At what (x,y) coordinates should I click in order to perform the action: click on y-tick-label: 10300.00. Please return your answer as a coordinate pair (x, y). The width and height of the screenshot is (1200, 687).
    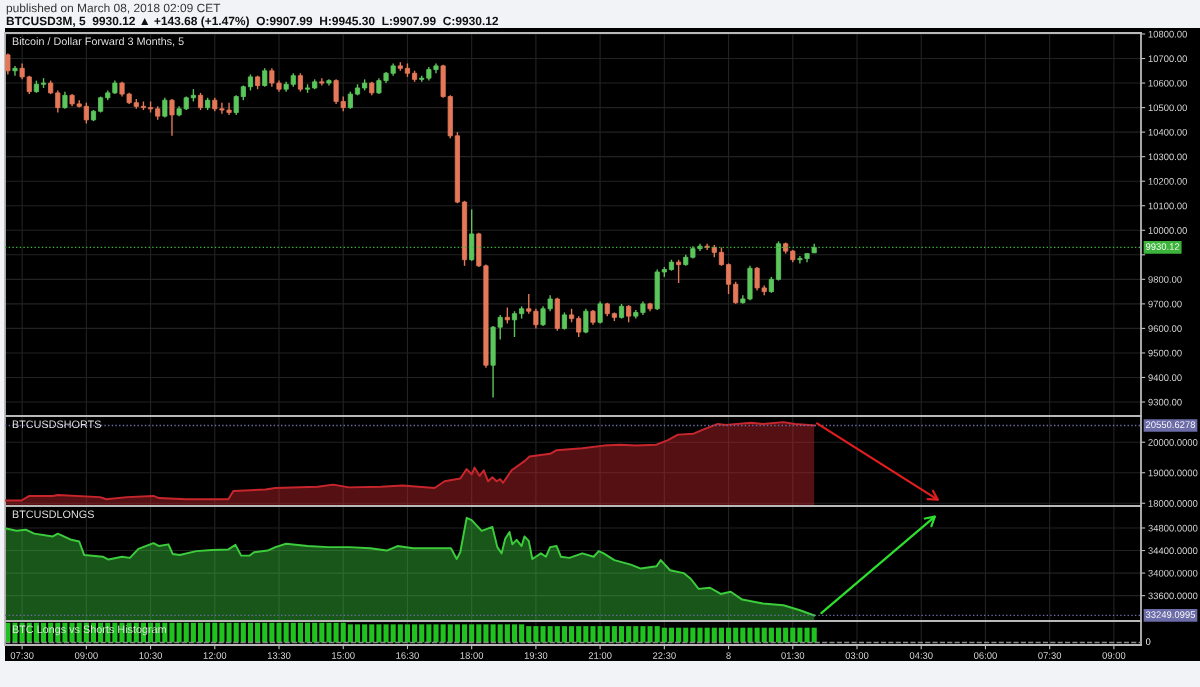
    Looking at the image, I should click on (1167, 157).